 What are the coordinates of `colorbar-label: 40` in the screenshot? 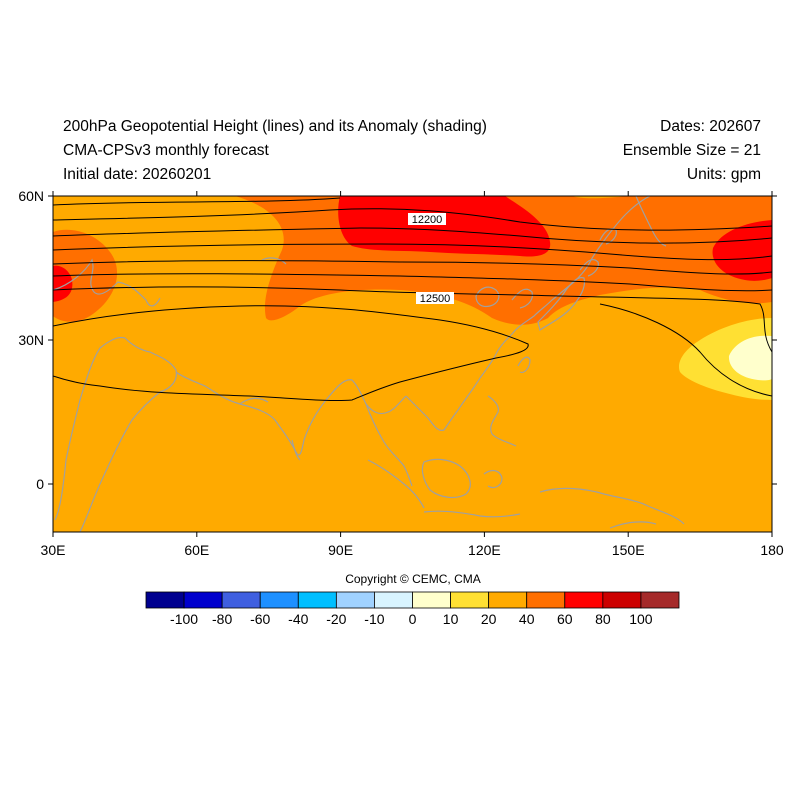 It's located at (527, 619).